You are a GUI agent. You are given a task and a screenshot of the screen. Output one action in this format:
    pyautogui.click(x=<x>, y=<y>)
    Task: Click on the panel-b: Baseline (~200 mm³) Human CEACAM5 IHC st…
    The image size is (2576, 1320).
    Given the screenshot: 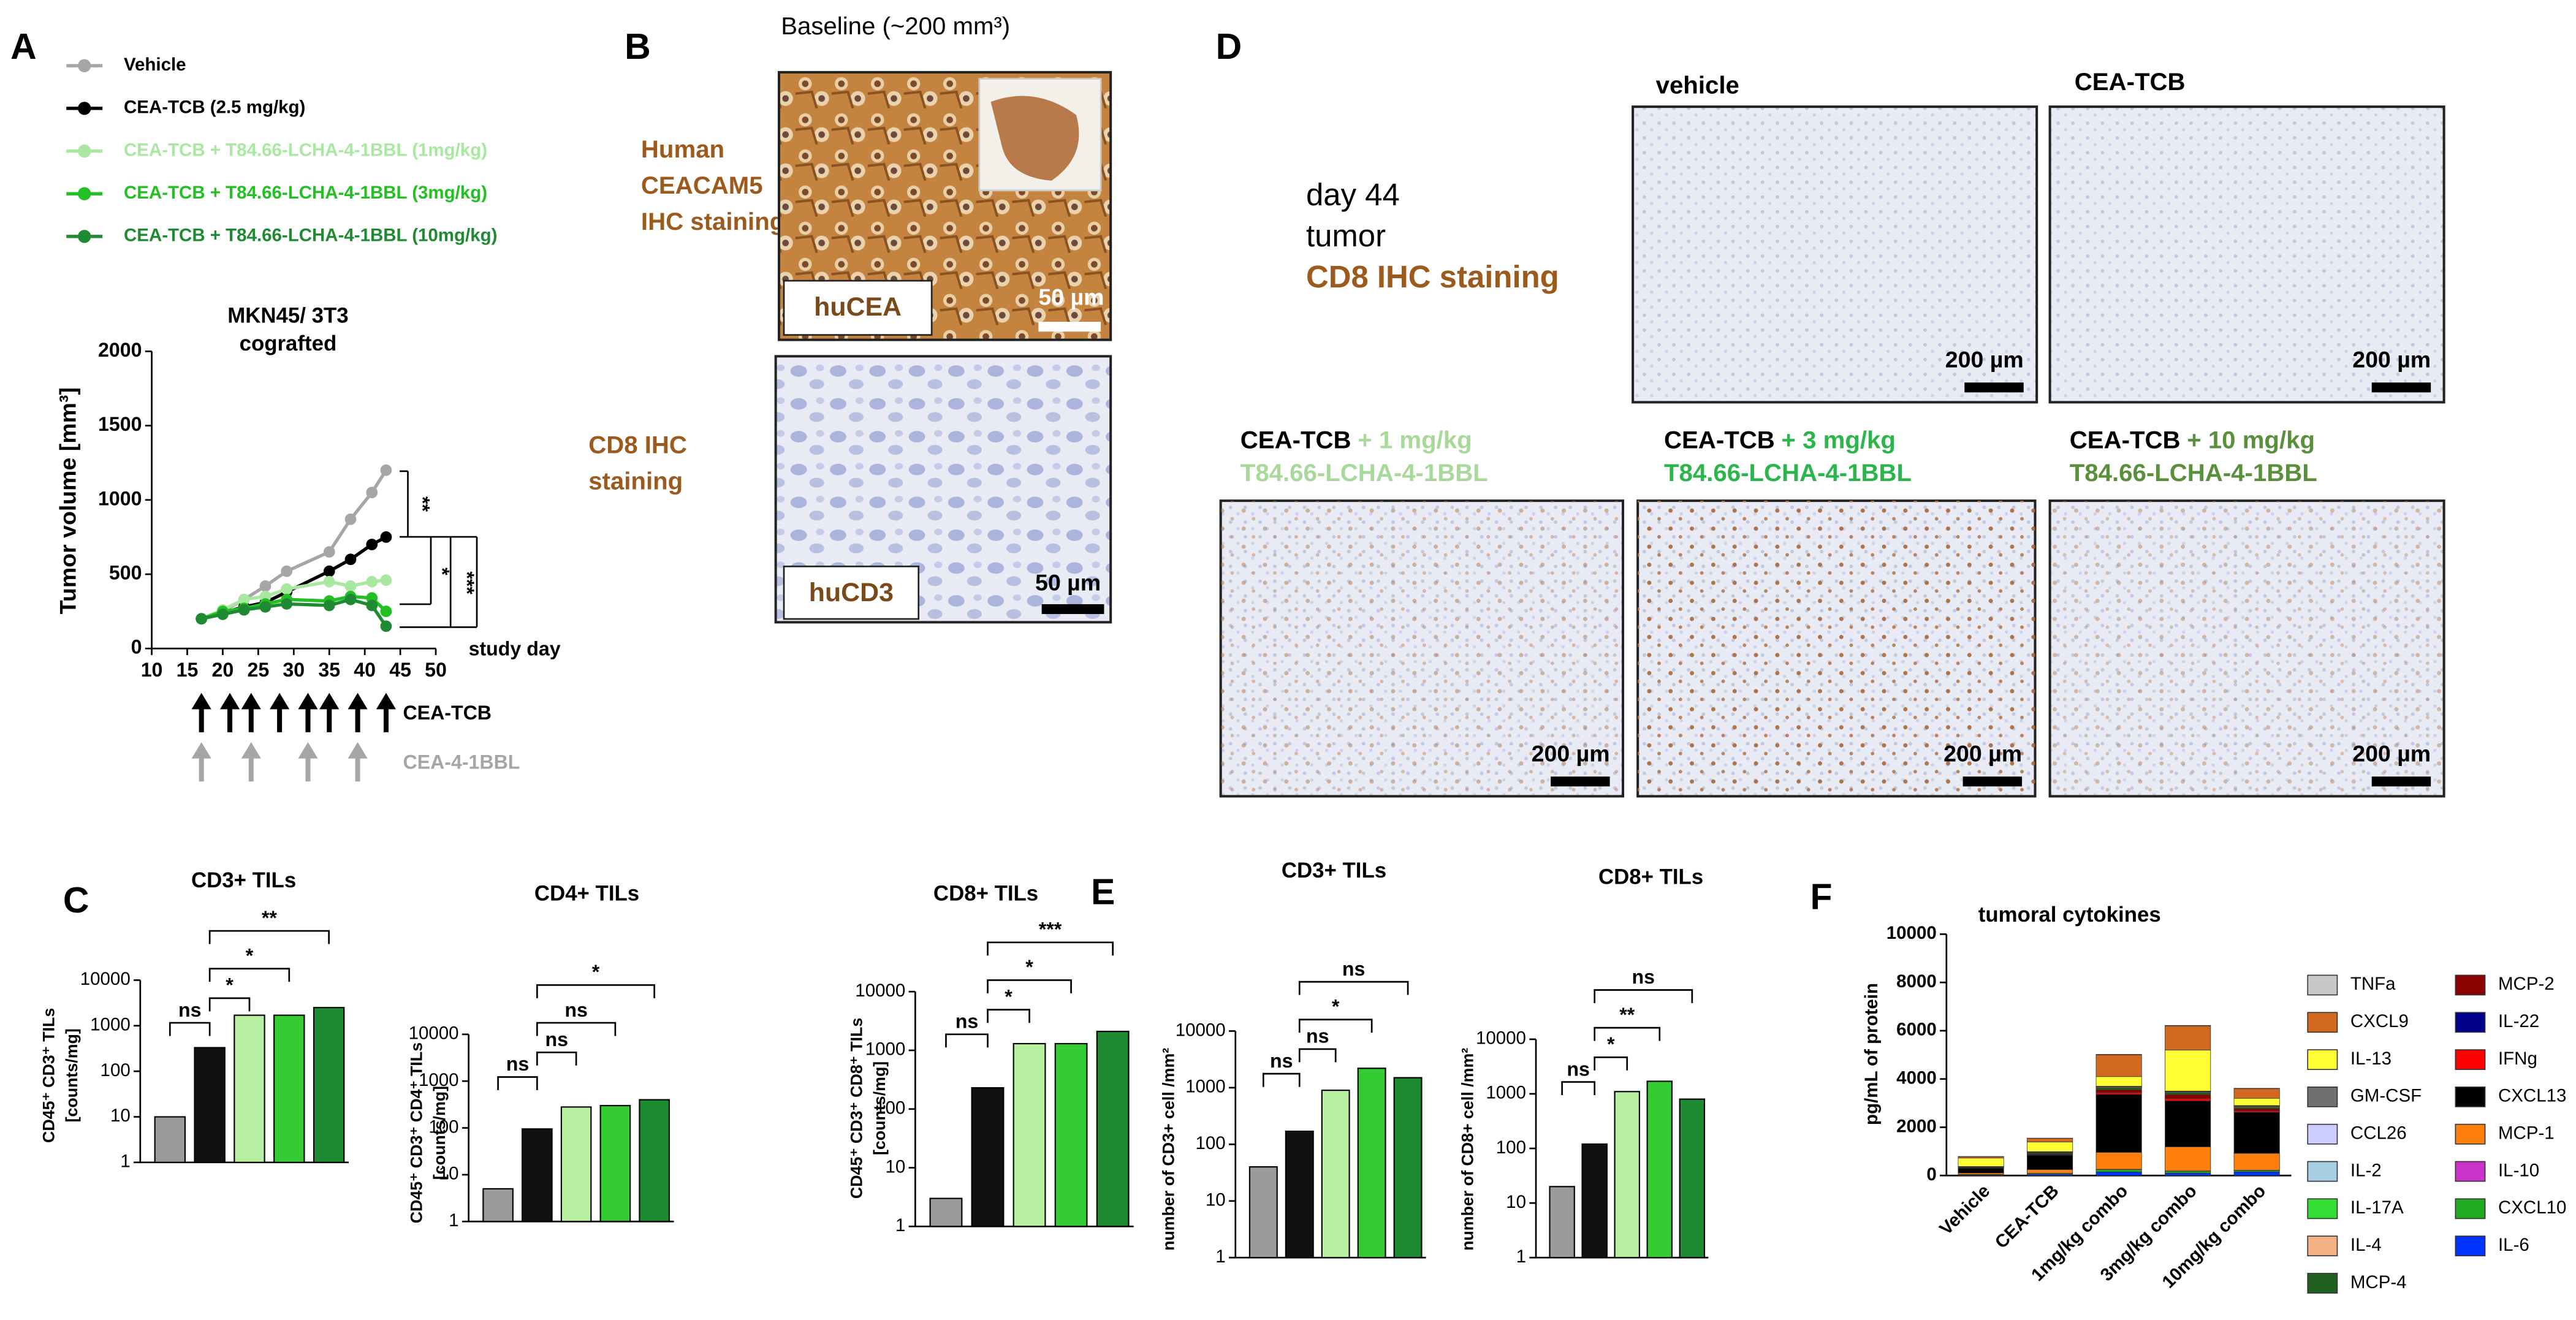 What is the action you would take?
    pyautogui.click(x=850, y=318)
    